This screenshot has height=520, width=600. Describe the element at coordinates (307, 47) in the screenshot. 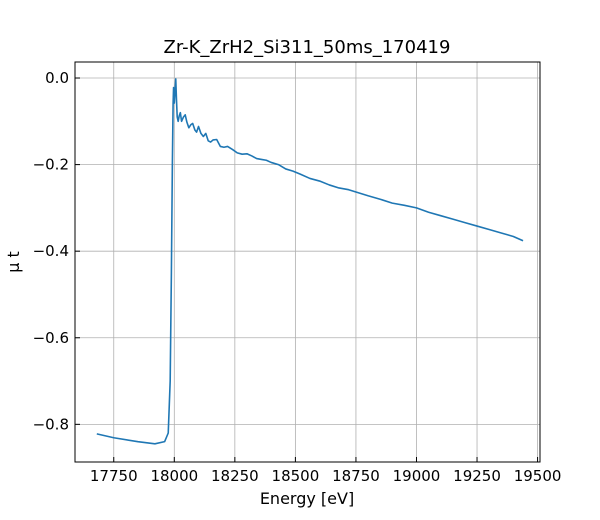

I see `chart-title: Zr-K_ZrH2_Si311_50ms_170419` at that location.